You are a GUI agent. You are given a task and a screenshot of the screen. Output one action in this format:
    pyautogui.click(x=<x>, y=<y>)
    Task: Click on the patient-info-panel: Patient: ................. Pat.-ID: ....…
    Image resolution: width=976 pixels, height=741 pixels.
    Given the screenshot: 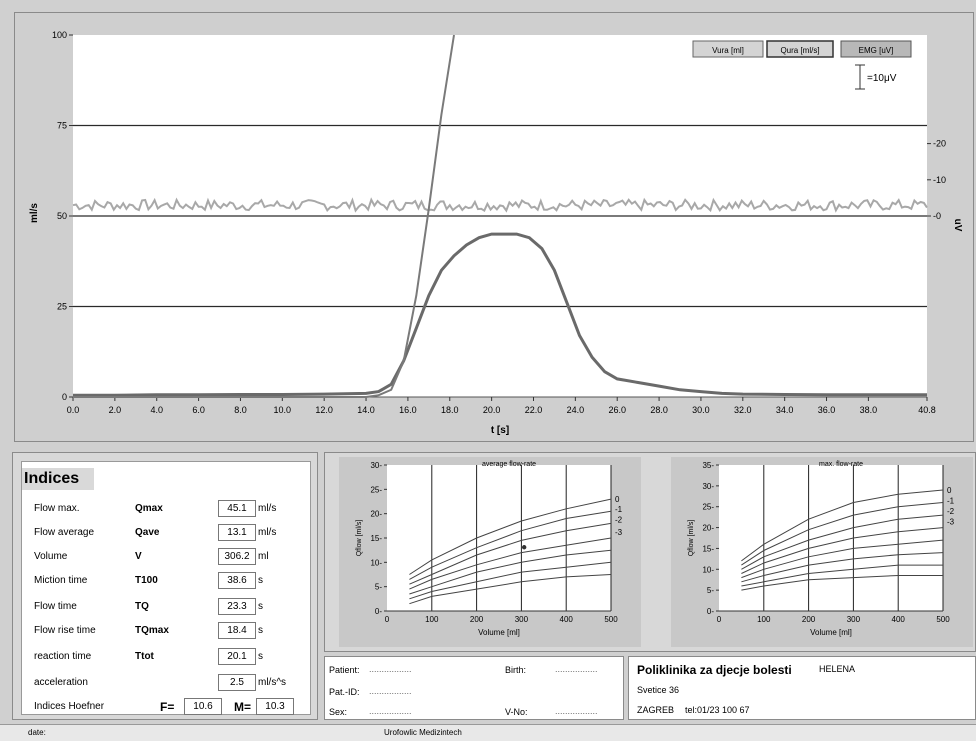 What is the action you would take?
    pyautogui.click(x=474, y=688)
    